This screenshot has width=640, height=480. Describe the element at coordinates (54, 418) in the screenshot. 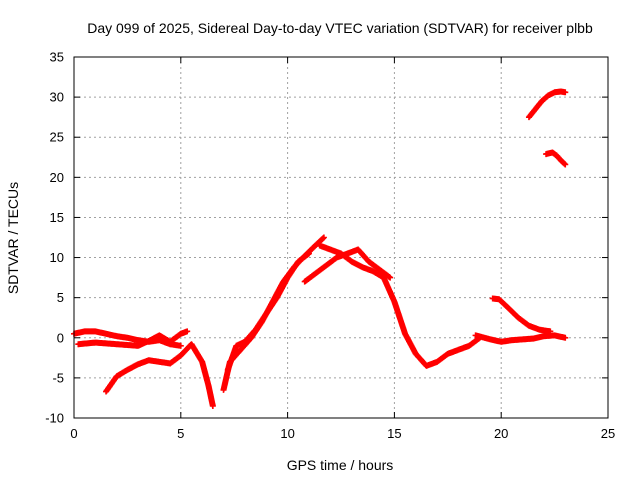

I see `y-tick-label: -10` at that location.